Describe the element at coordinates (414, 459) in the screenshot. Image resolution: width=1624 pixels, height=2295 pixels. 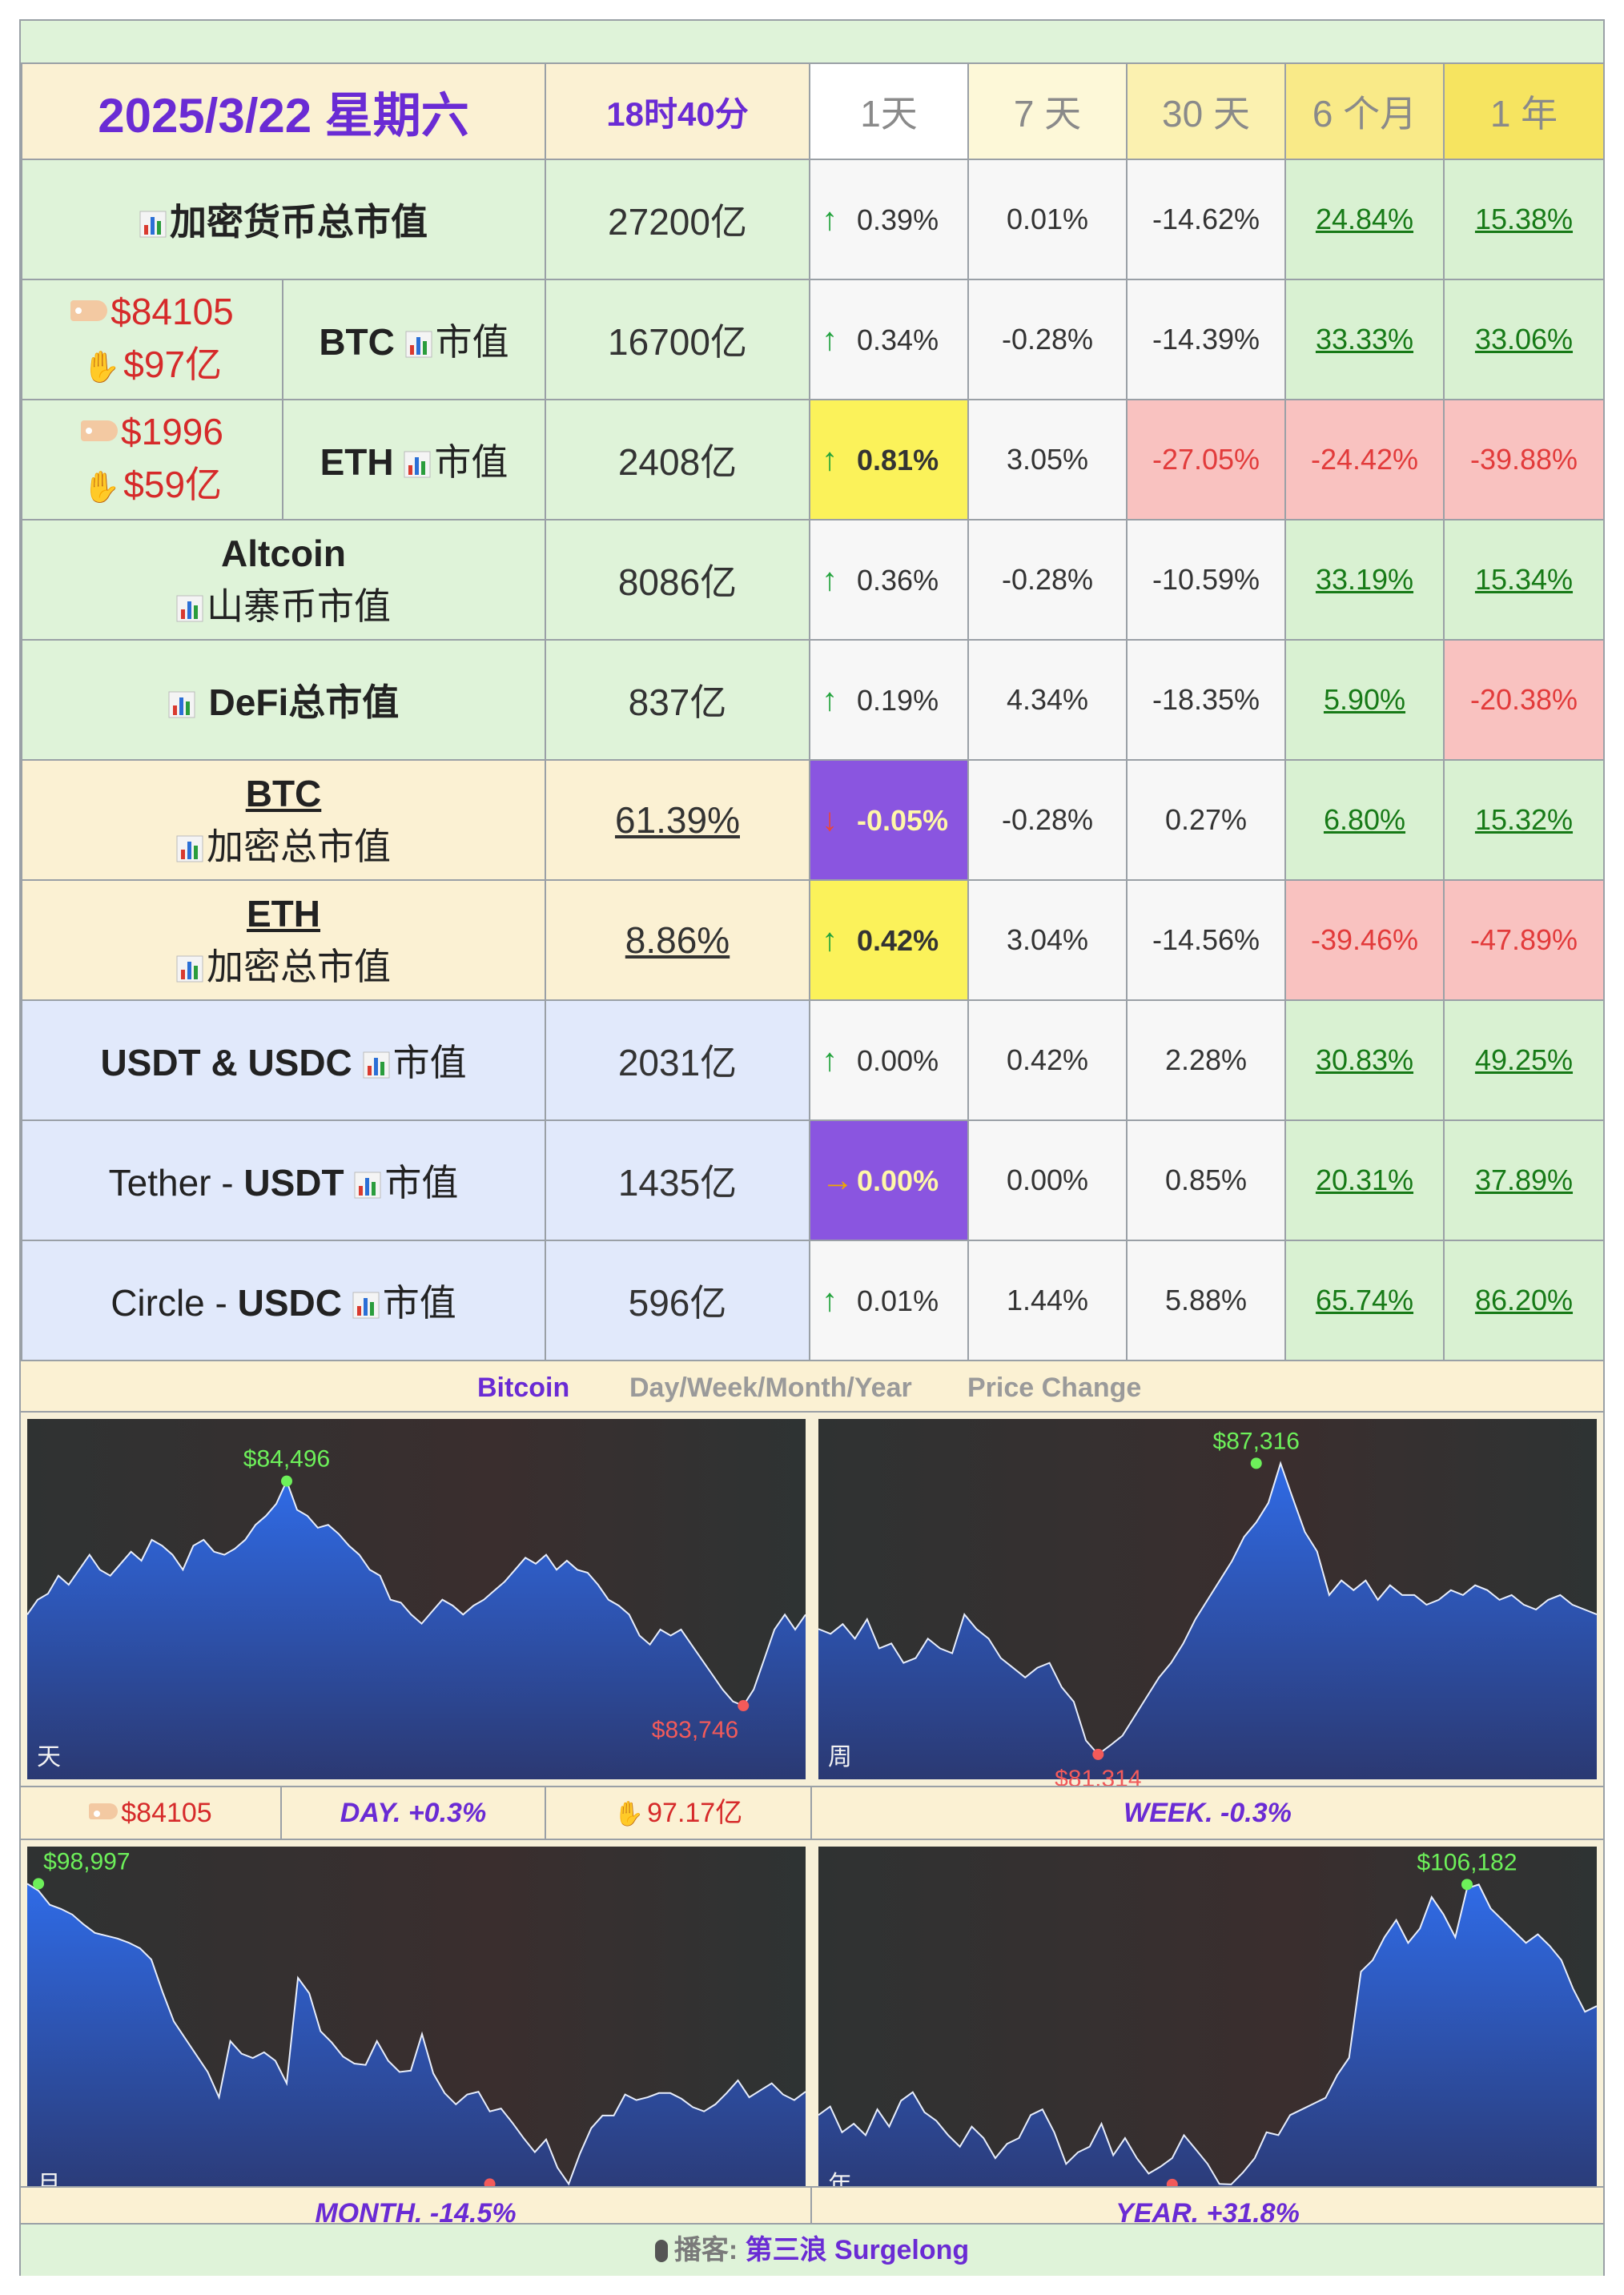
I see `row-label: ETH 市值` at that location.